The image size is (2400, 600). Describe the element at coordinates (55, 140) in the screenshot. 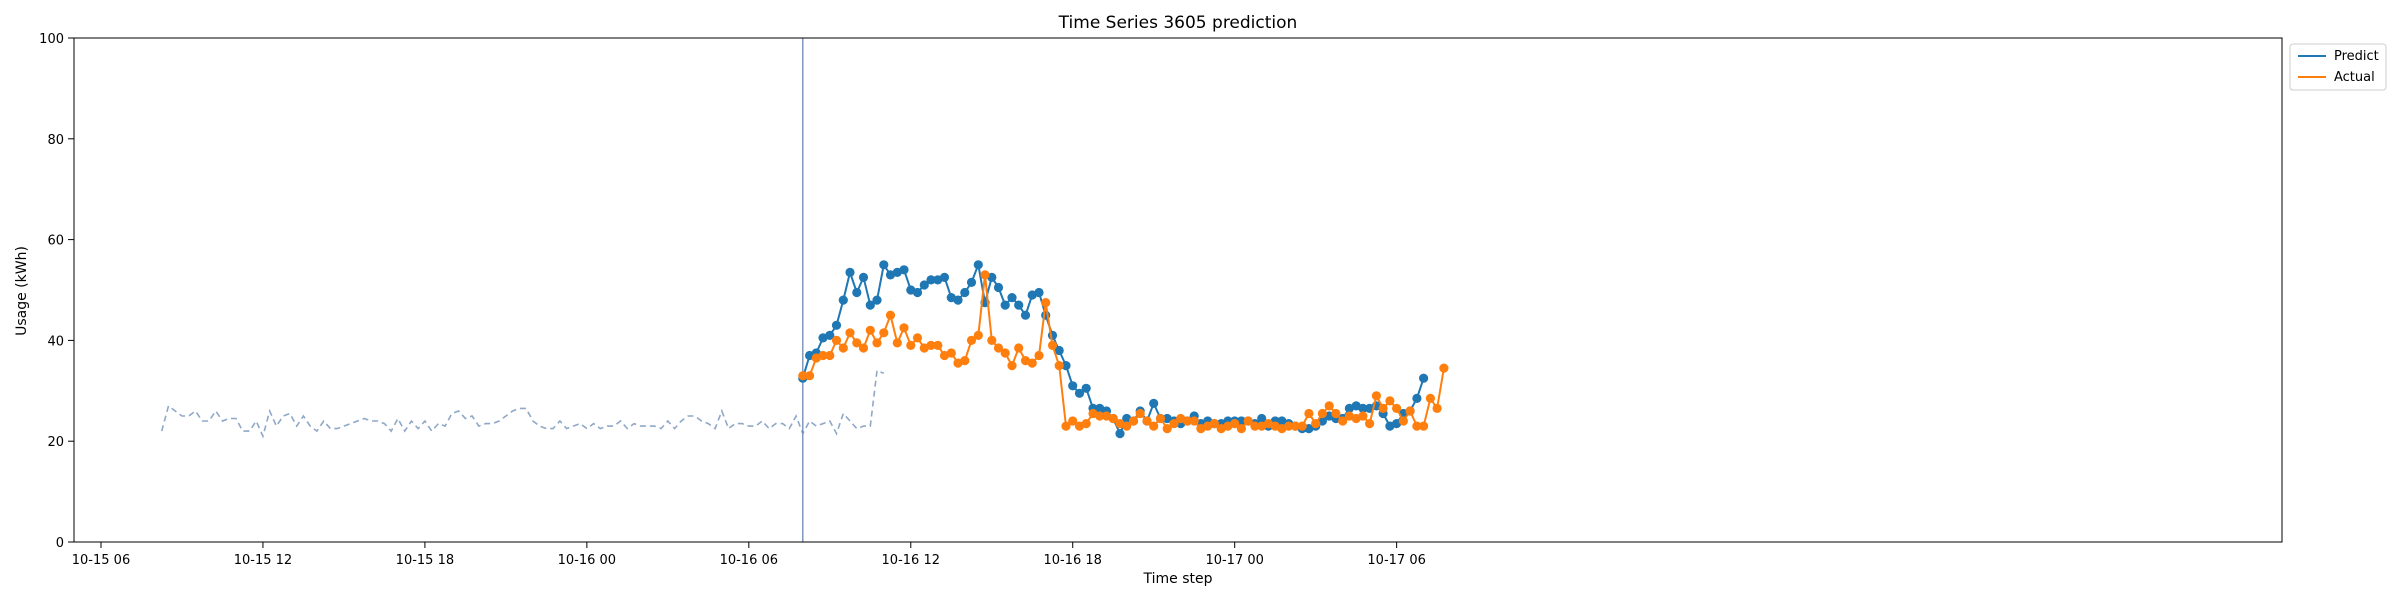

I see `y-tick-label: 80` at that location.